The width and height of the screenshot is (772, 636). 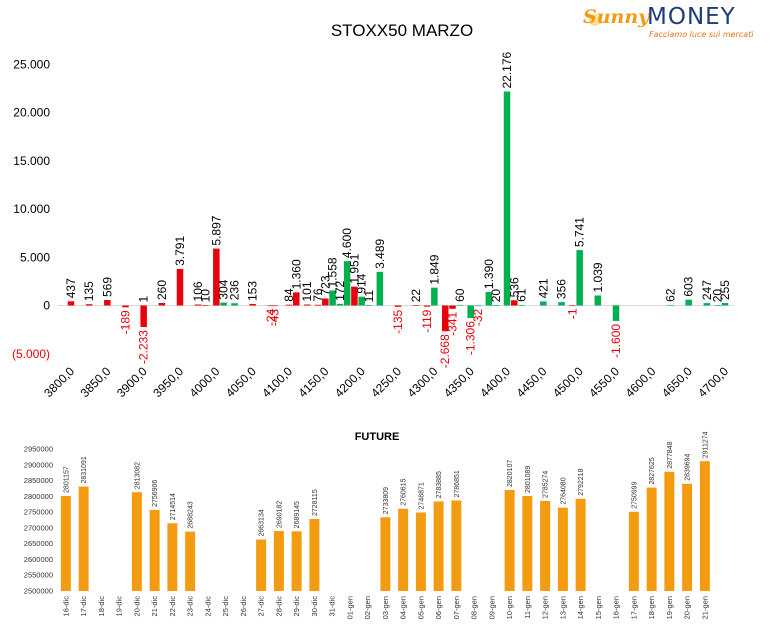 I want to click on chart2-data-label: 2827625, so click(x=652, y=470).